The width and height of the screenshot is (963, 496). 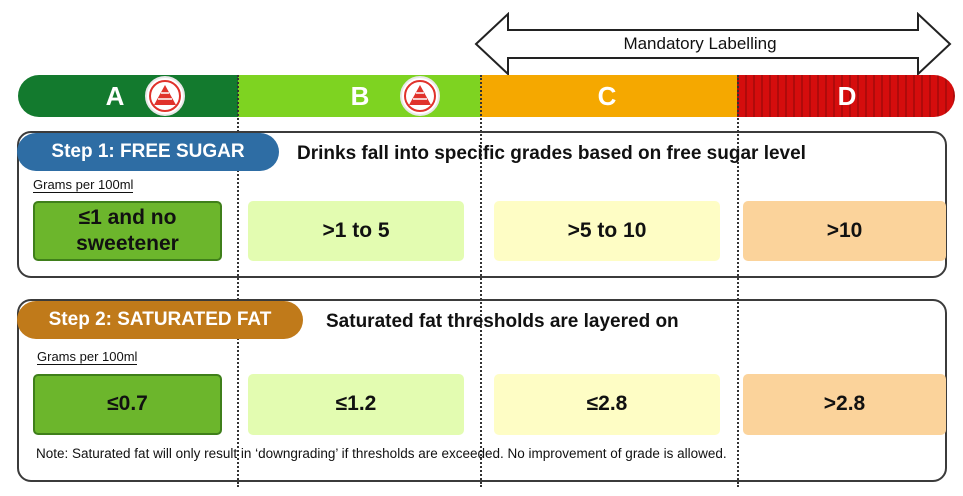 What do you see at coordinates (502, 321) in the screenshot?
I see `step2-title: Saturated fat thresholds are layered on` at bounding box center [502, 321].